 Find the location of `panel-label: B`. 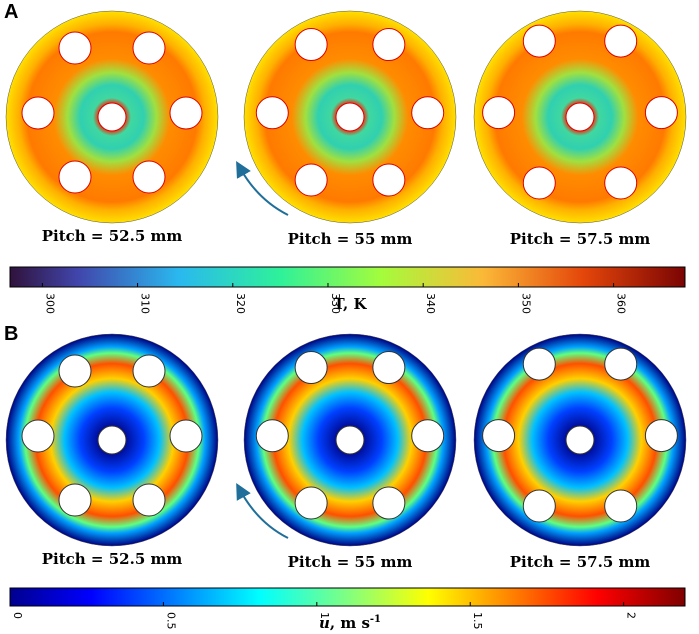

panel-label: B is located at coordinates (11, 334).